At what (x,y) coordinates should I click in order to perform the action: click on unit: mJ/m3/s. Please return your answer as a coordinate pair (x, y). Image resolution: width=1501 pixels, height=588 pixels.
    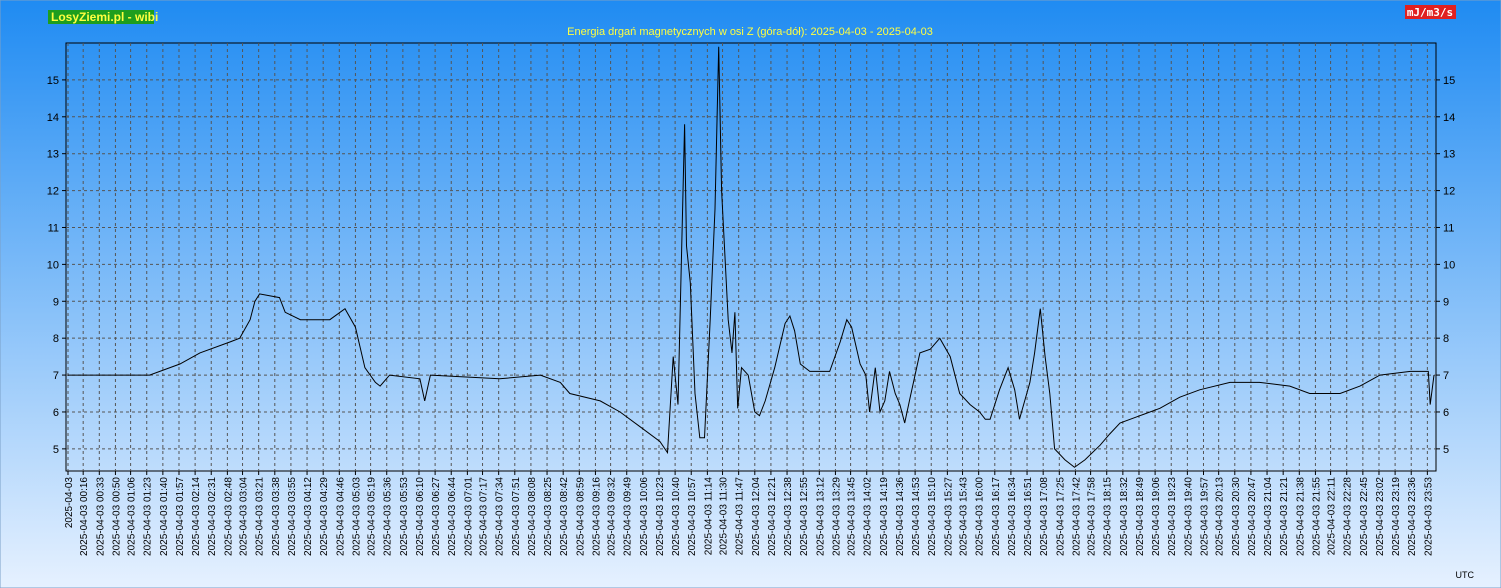
    Looking at the image, I should click on (1430, 12).